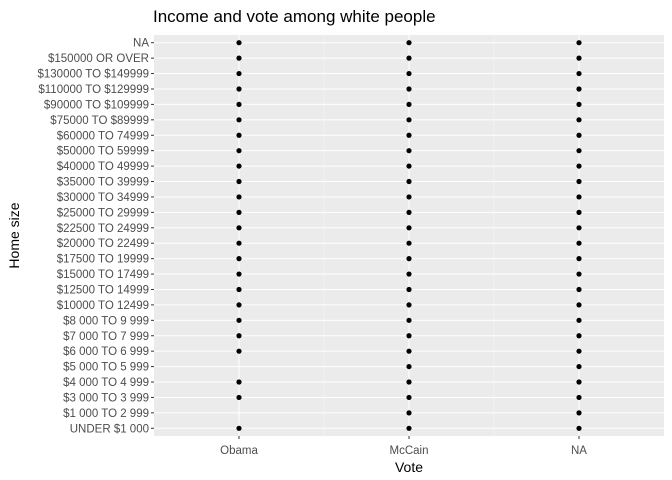  What do you see at coordinates (14, 235) in the screenshot?
I see `y-axis-title: Home size` at bounding box center [14, 235].